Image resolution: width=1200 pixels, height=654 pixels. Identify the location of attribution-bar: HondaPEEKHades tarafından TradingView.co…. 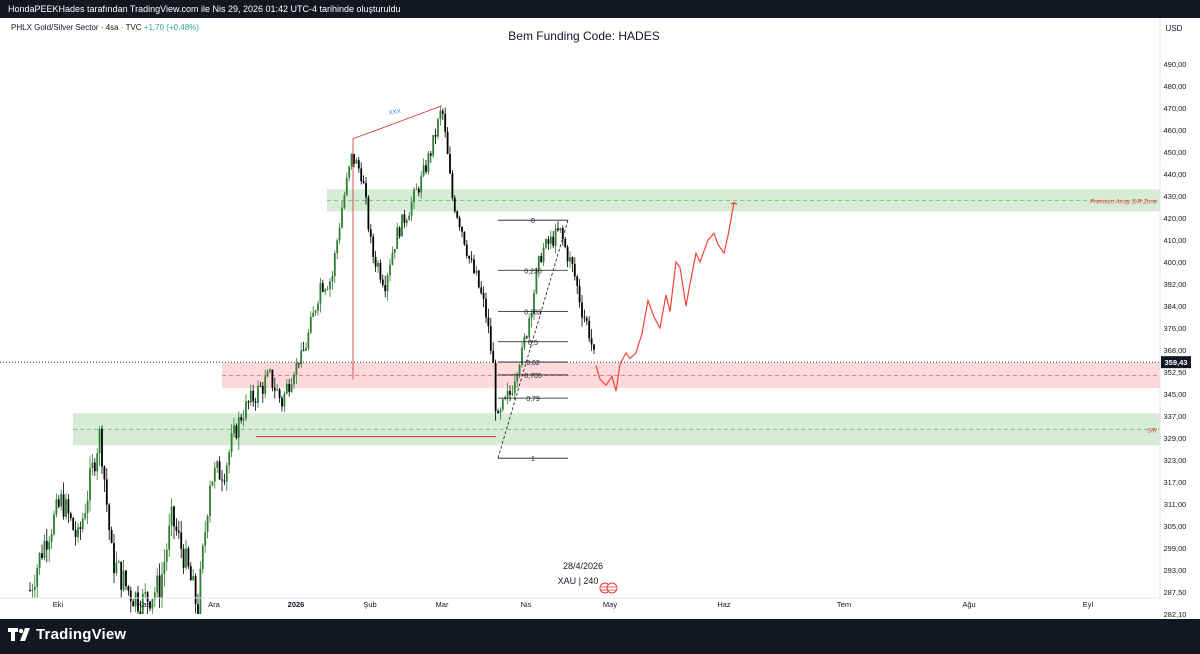
(600, 9).